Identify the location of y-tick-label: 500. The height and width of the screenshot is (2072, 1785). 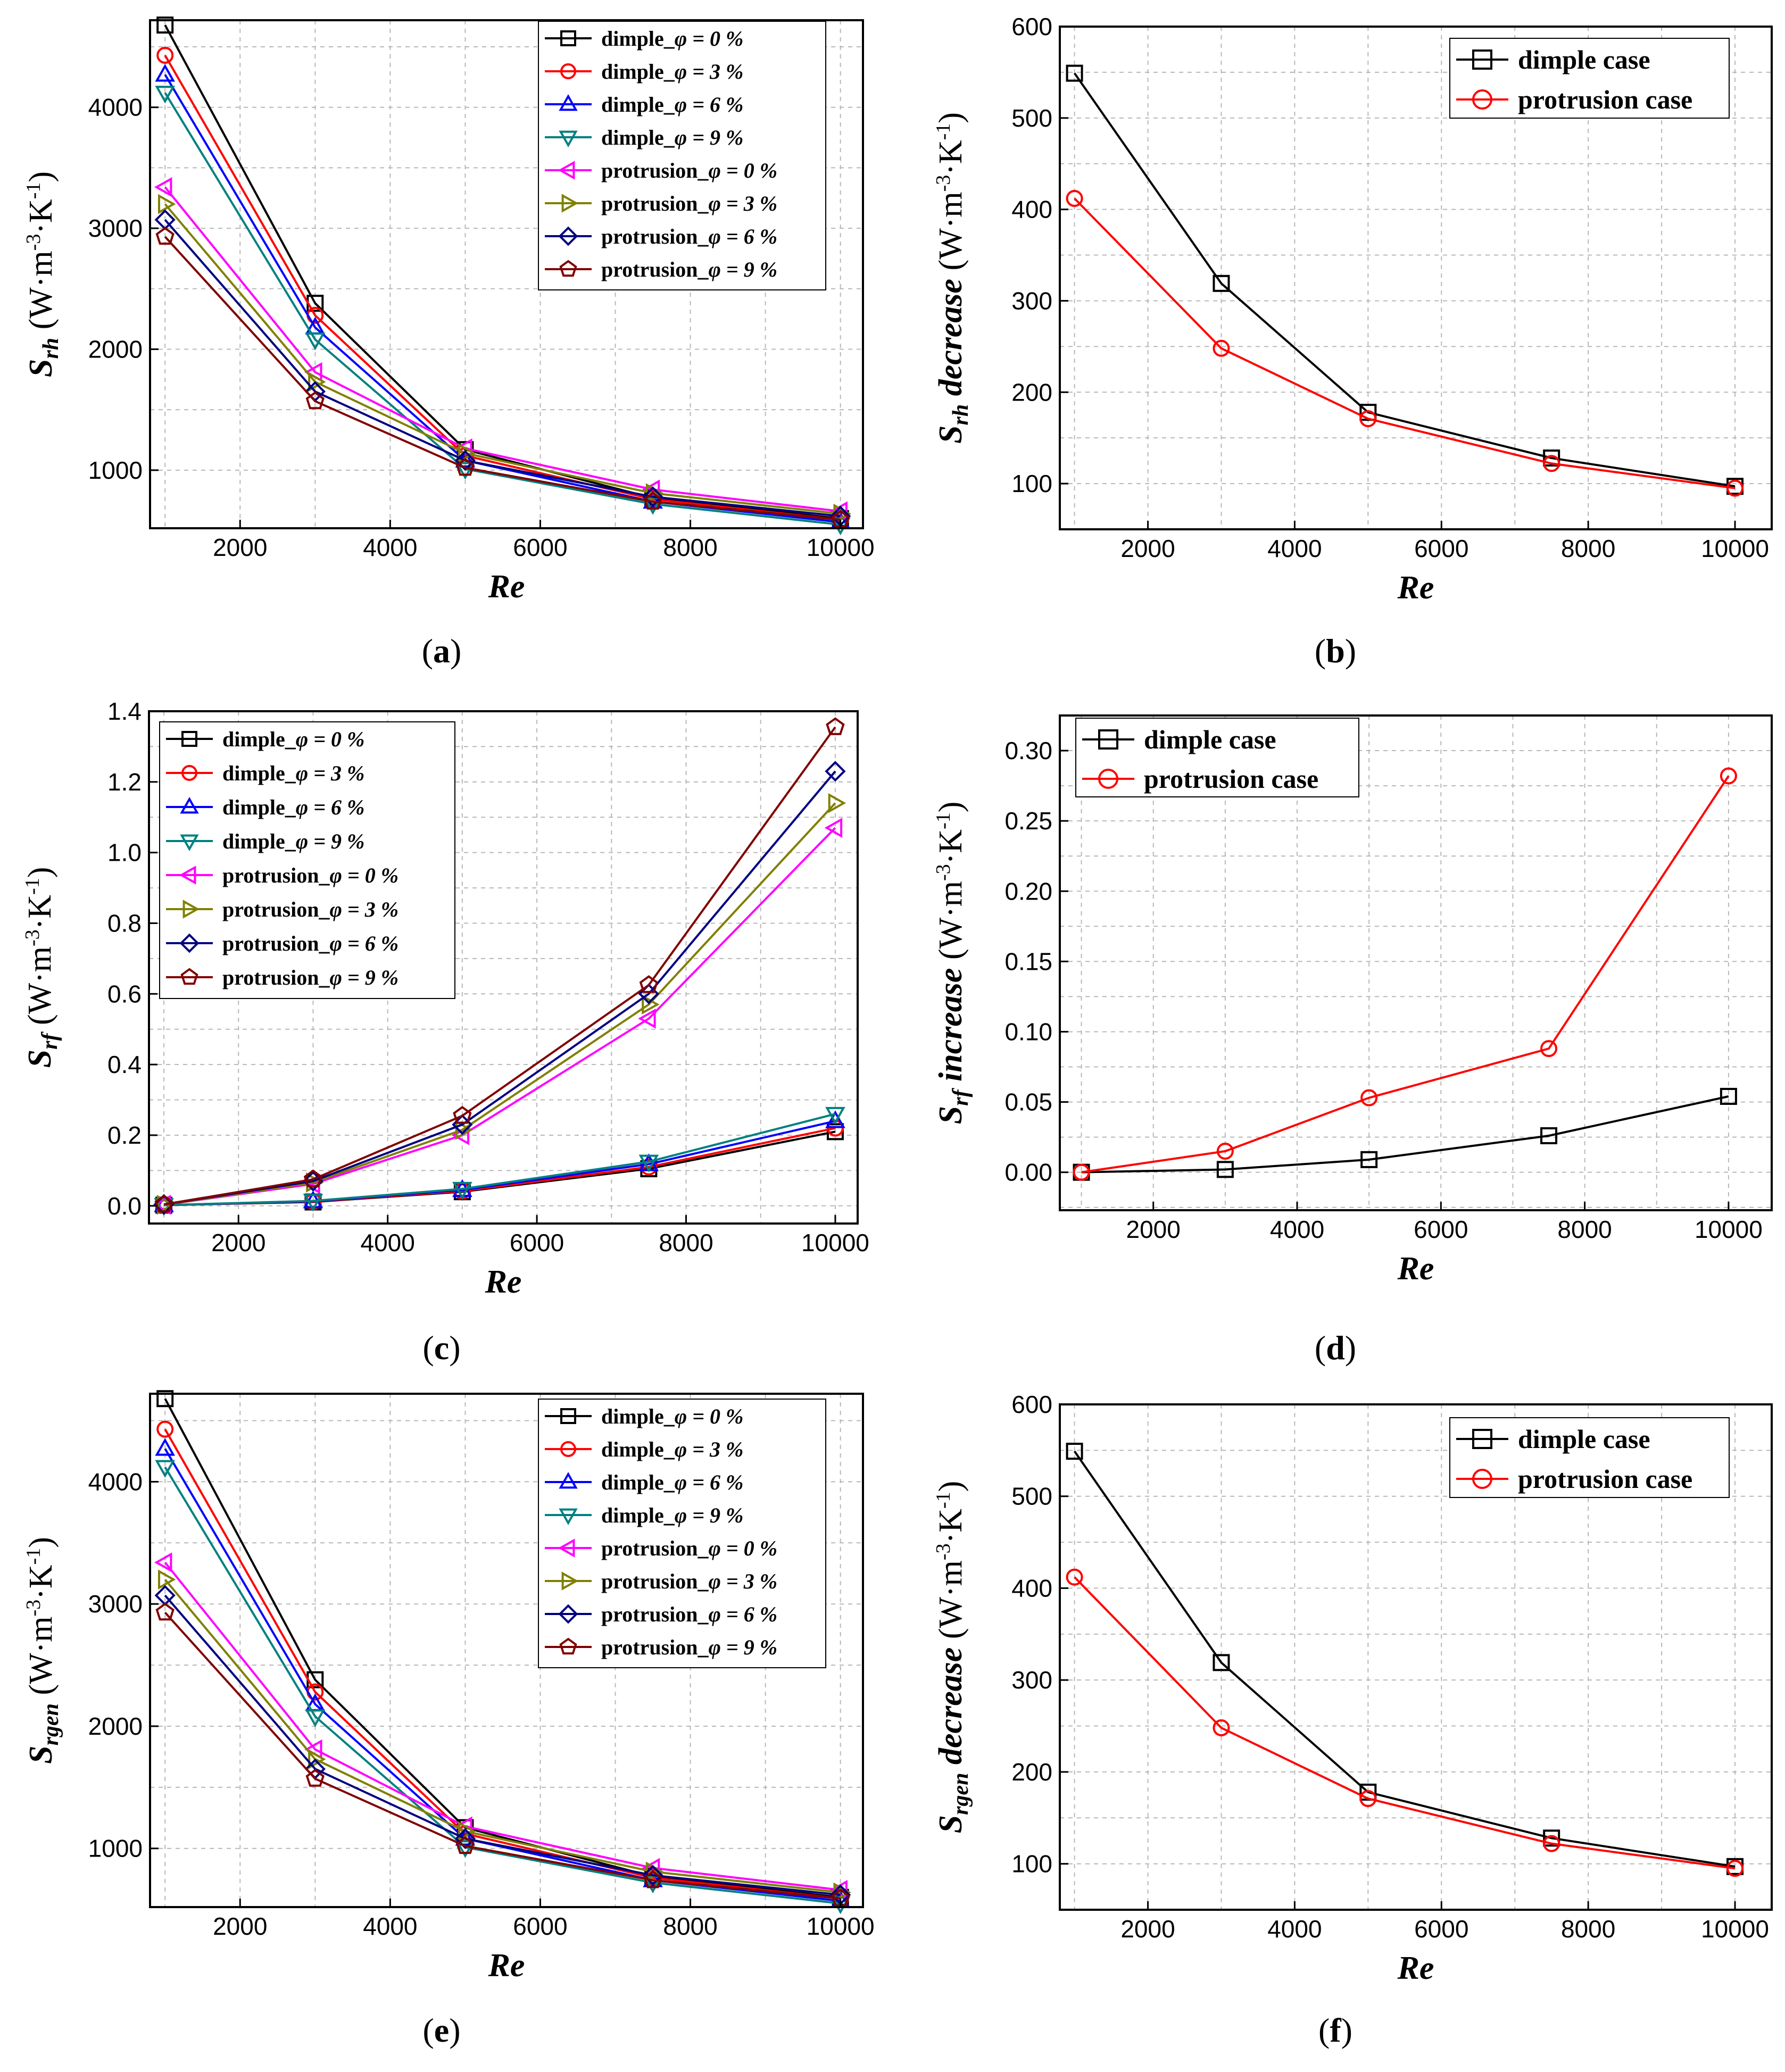
(1031, 1496).